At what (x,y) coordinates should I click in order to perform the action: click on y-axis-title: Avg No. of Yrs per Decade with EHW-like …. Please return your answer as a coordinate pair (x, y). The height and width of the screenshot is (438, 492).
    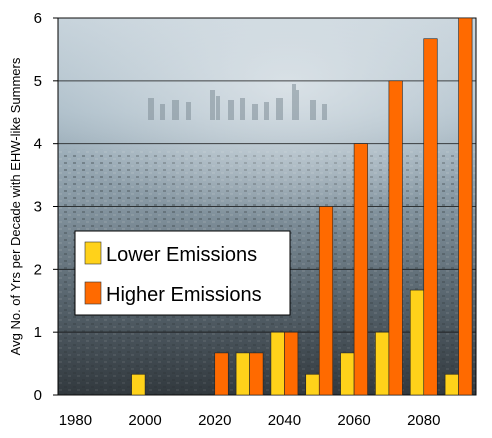
    Looking at the image, I should click on (15, 206).